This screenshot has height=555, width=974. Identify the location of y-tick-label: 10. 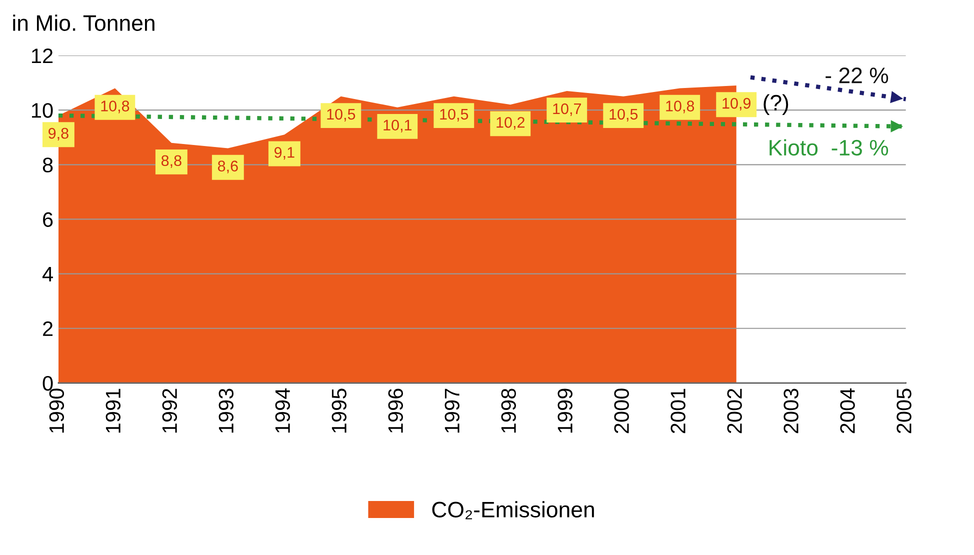
(42, 110).